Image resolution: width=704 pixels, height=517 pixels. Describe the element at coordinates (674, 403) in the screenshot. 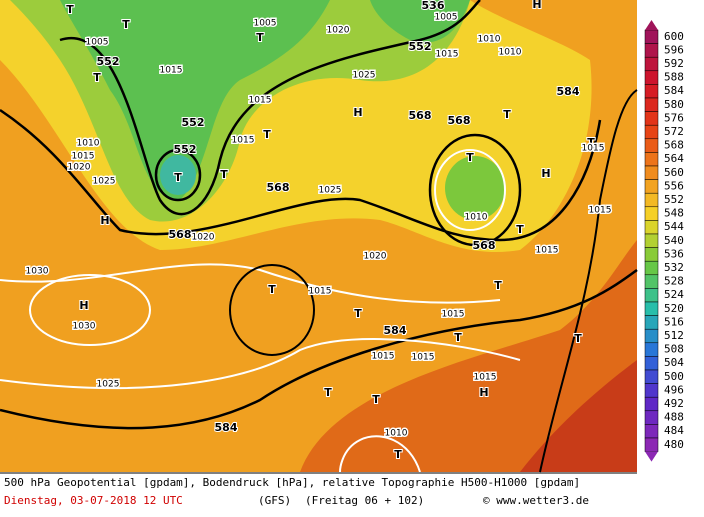

I see `scale-label: 492` at that location.